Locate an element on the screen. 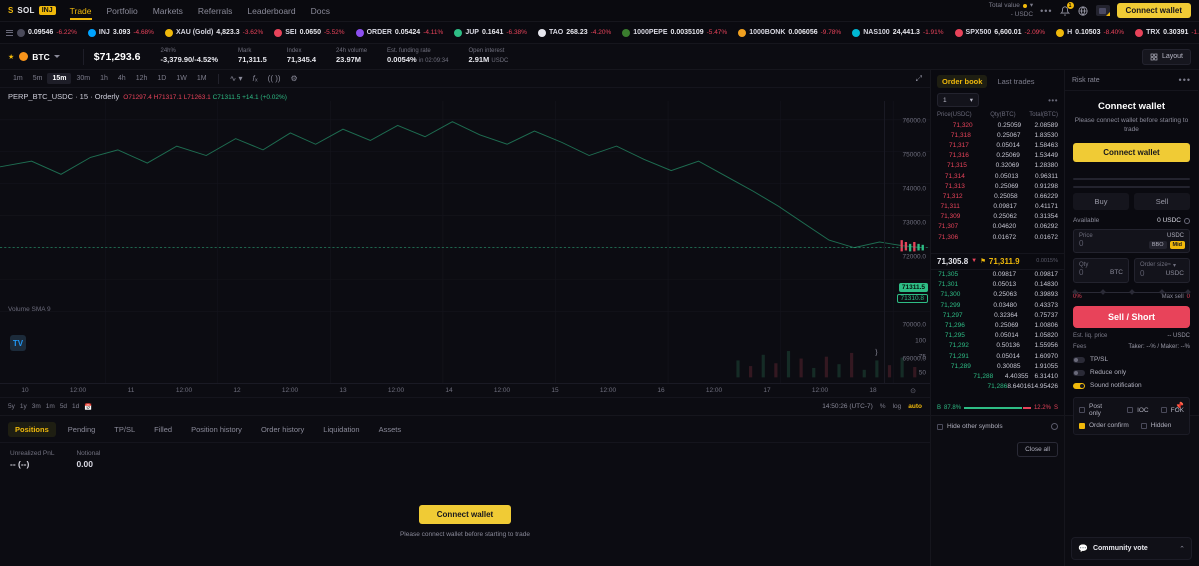  ask-row: 71,311 0.09817 0.41171 is located at coordinates (997, 207).